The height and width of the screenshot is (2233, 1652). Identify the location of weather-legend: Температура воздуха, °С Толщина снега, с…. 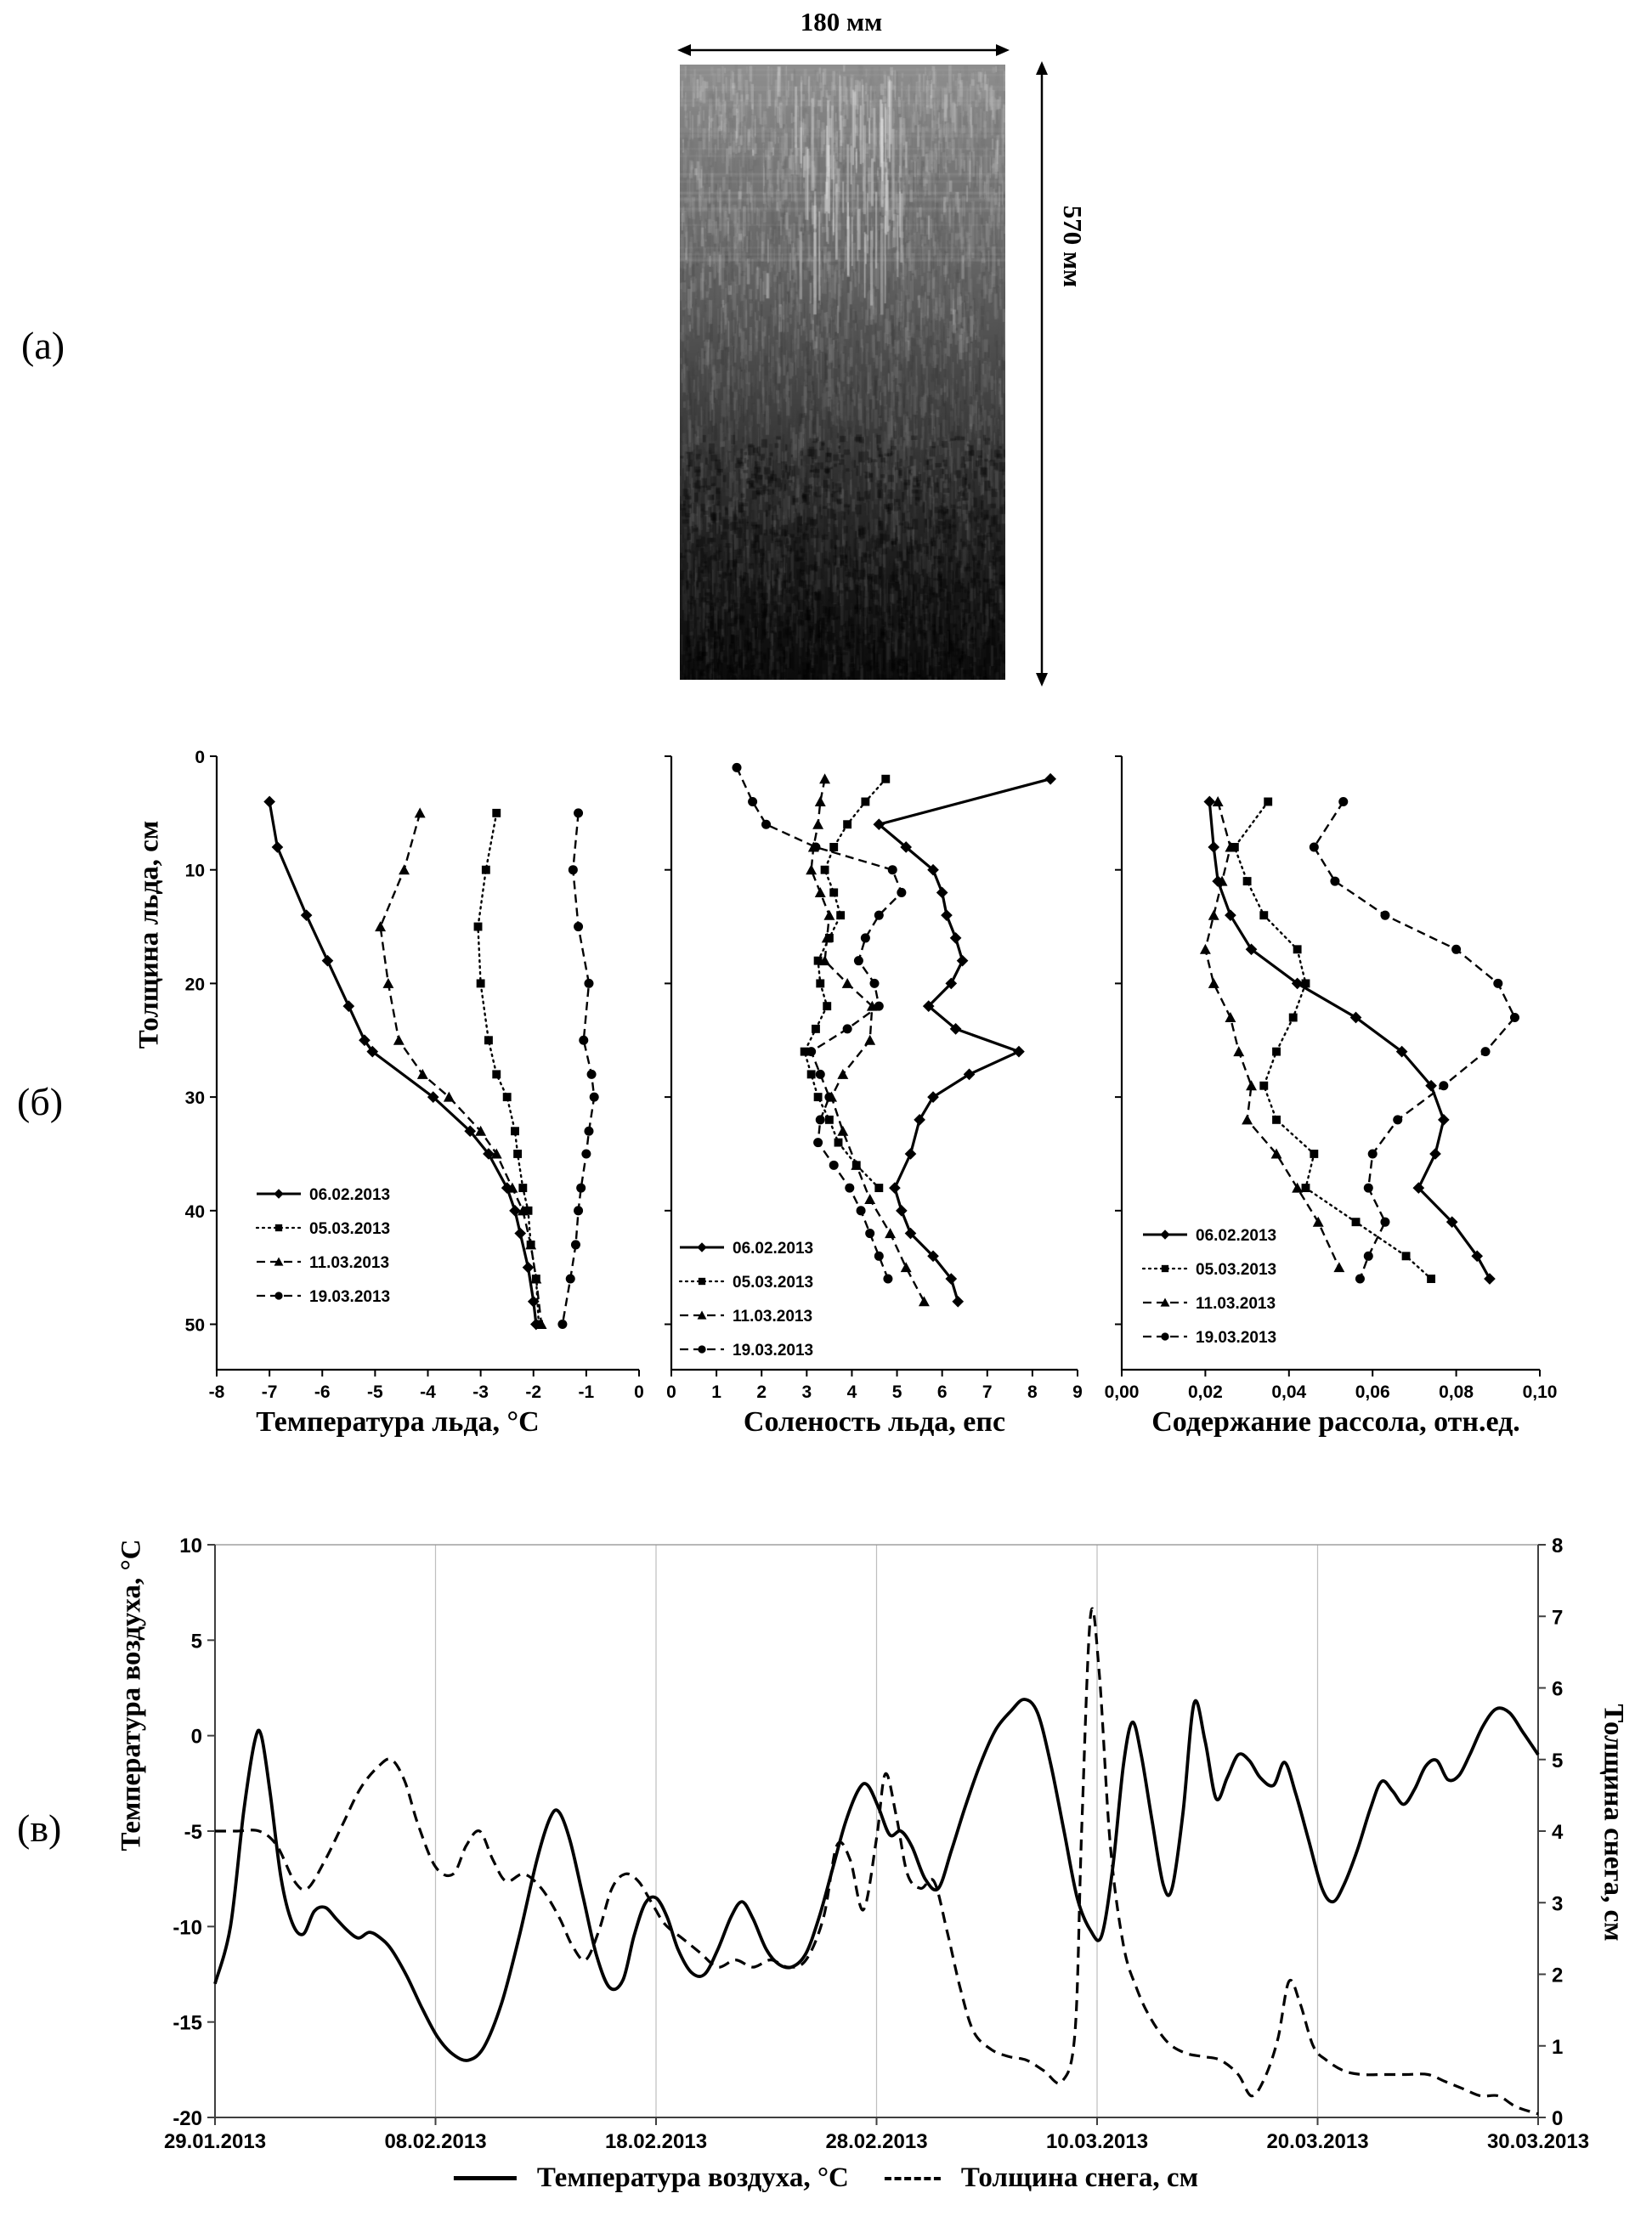
(826, 2178).